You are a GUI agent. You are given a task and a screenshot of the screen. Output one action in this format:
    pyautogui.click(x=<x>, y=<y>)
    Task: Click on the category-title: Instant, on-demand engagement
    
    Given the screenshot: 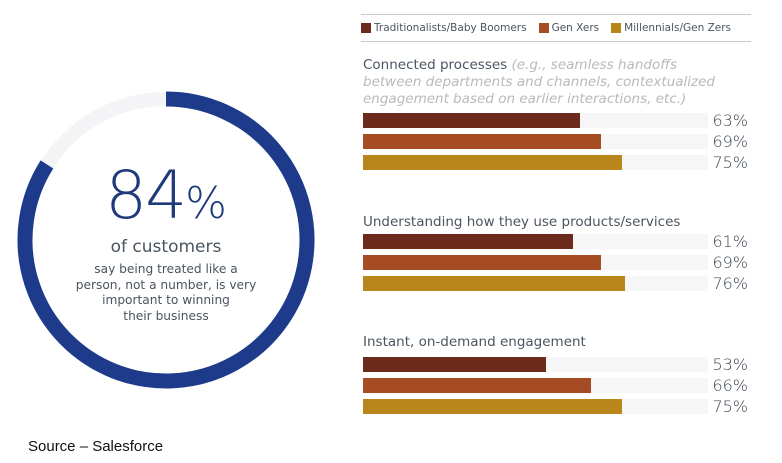 What is the action you would take?
    pyautogui.click(x=474, y=342)
    